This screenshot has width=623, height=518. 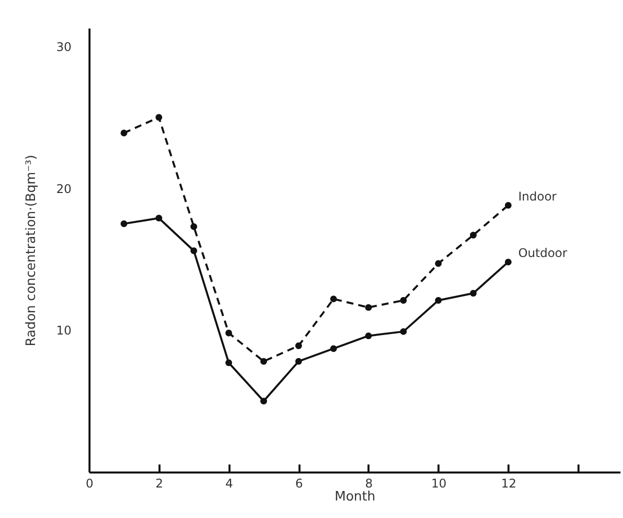 What do you see at coordinates (438, 483) in the screenshot?
I see `x-tick-label: 10` at bounding box center [438, 483].